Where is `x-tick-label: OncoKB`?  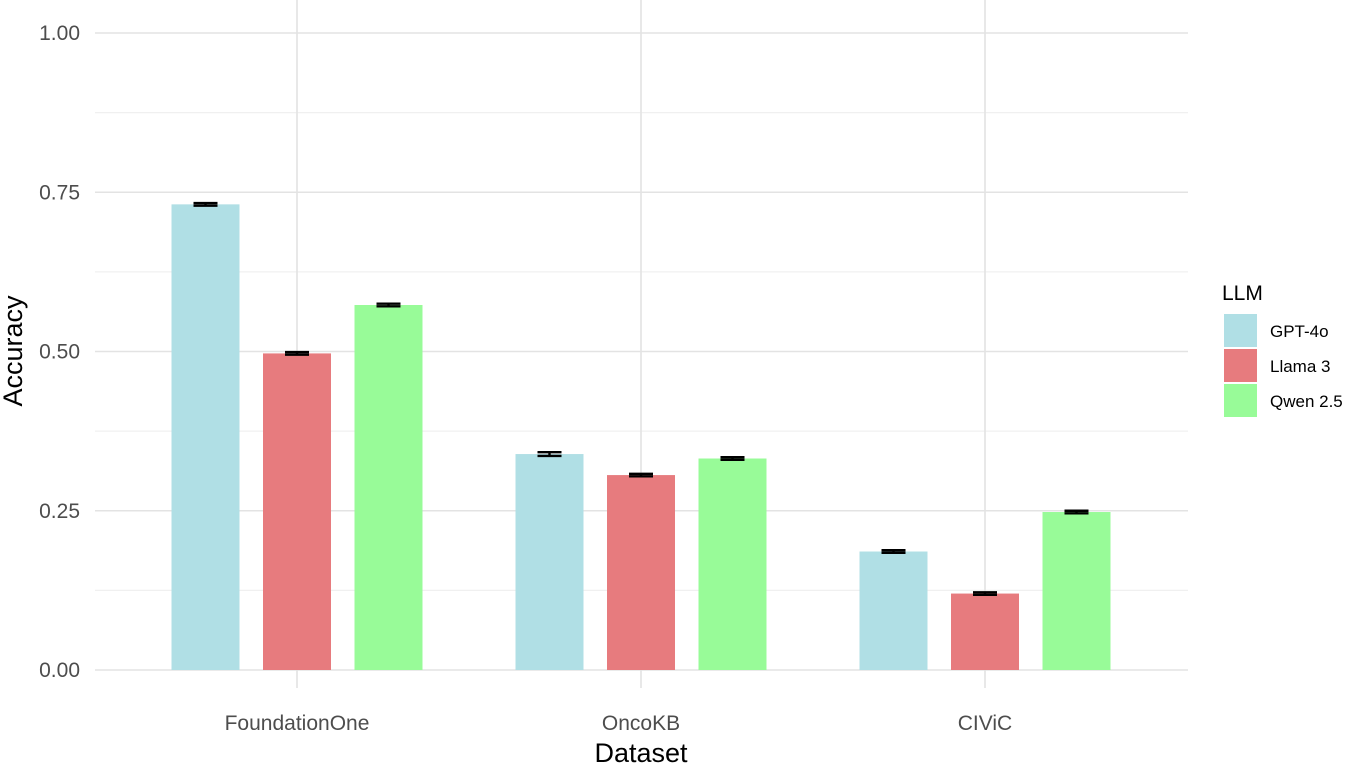
x-tick-label: OncoKB is located at coordinates (641, 723).